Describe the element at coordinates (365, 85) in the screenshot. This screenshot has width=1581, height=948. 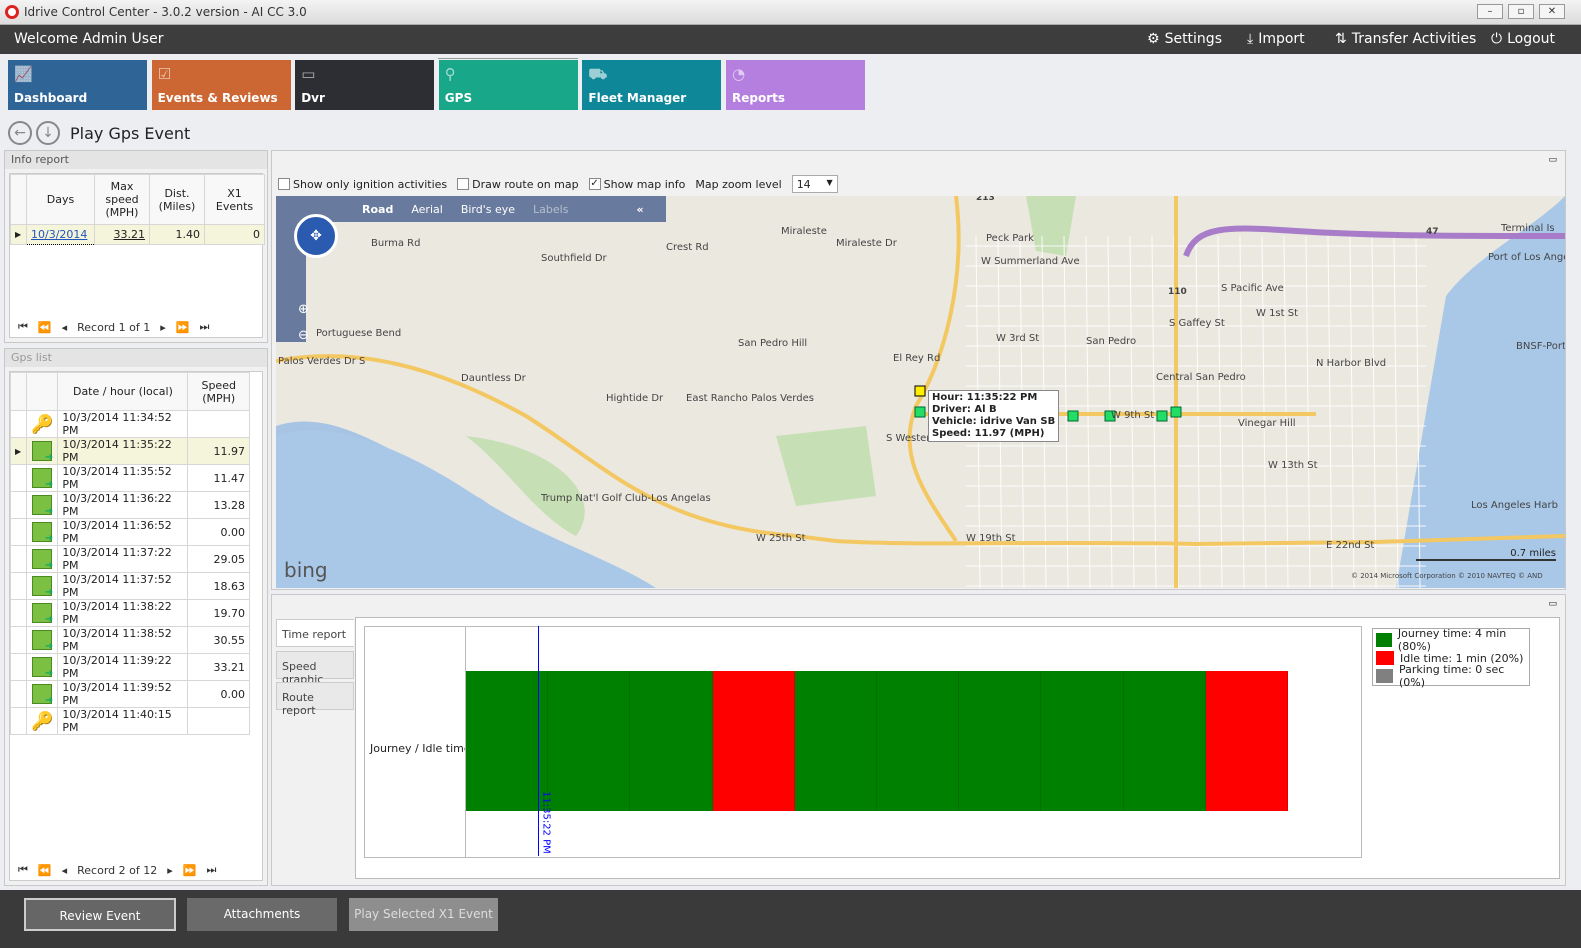
I see `tile-dvr: ▭ Dvr` at that location.